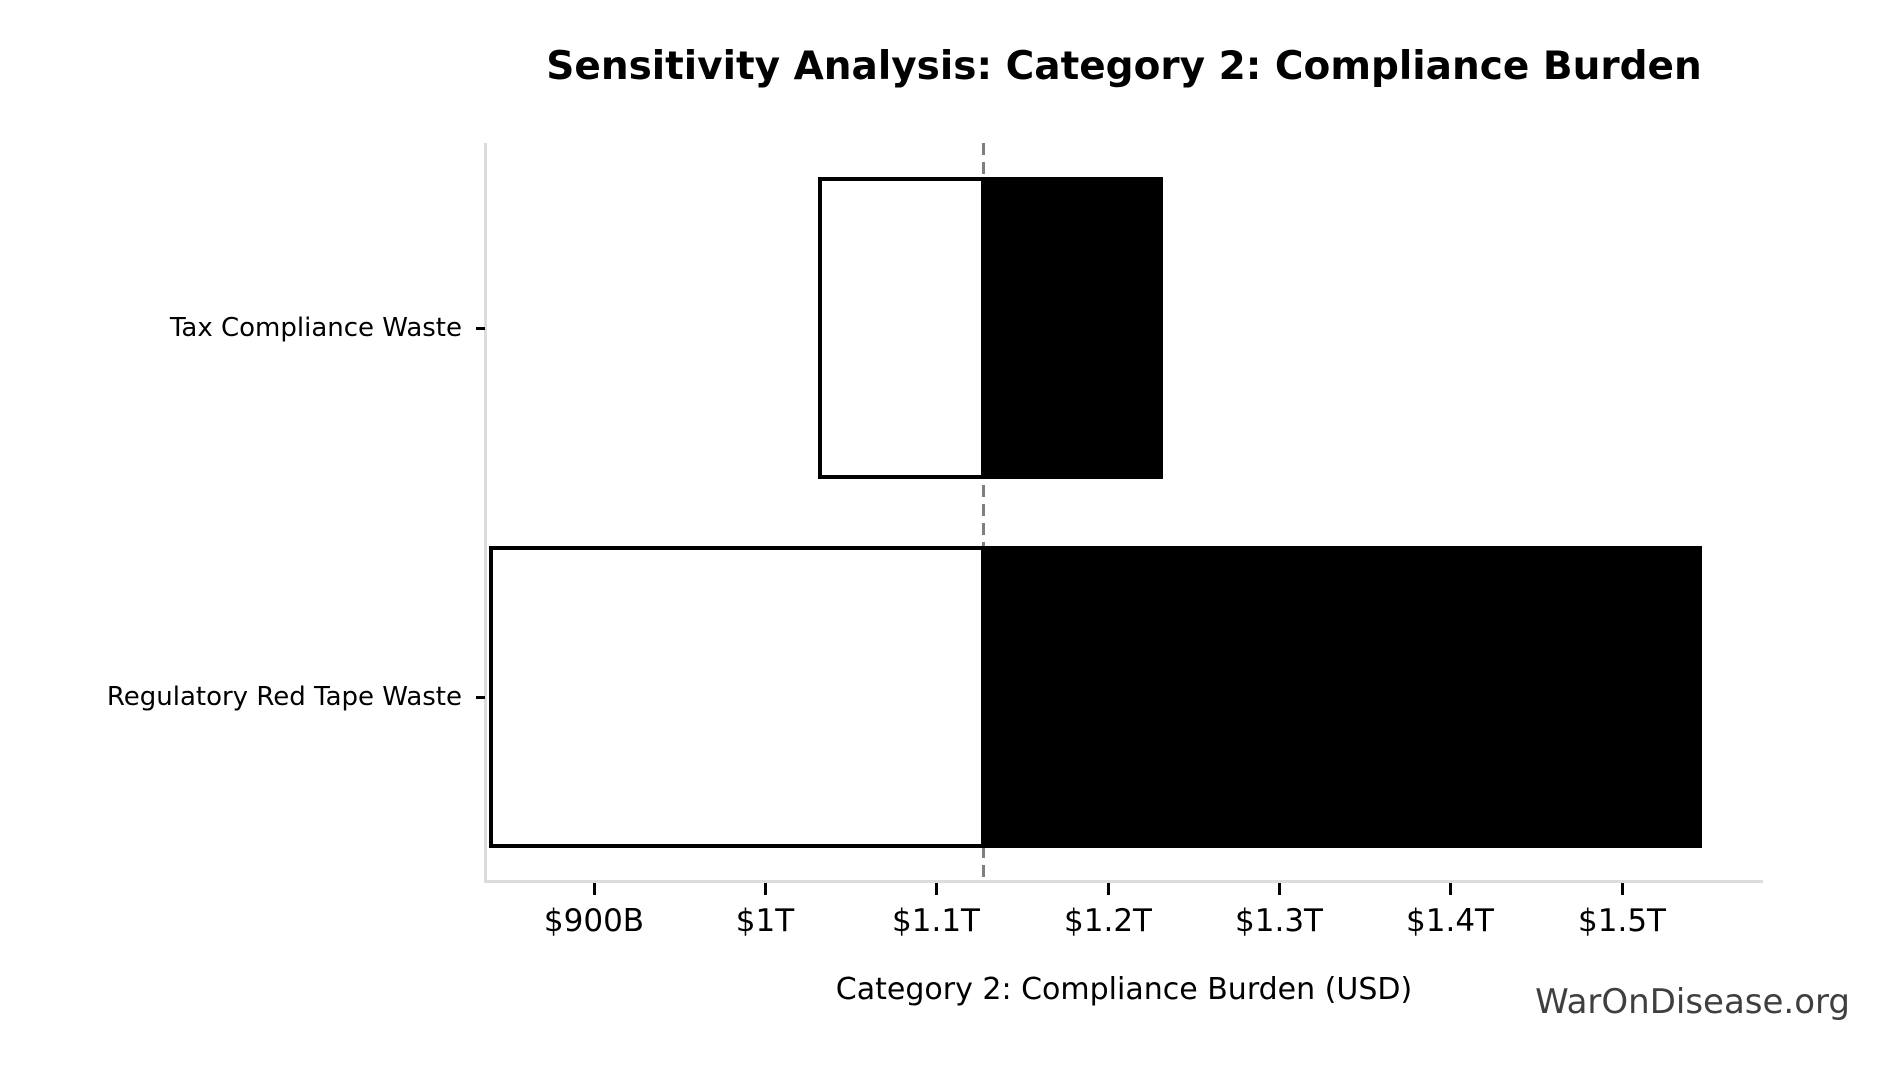 This screenshot has width=1886, height=1075. What do you see at coordinates (1450, 921) in the screenshot?
I see `x-tick-label: $1.4T` at bounding box center [1450, 921].